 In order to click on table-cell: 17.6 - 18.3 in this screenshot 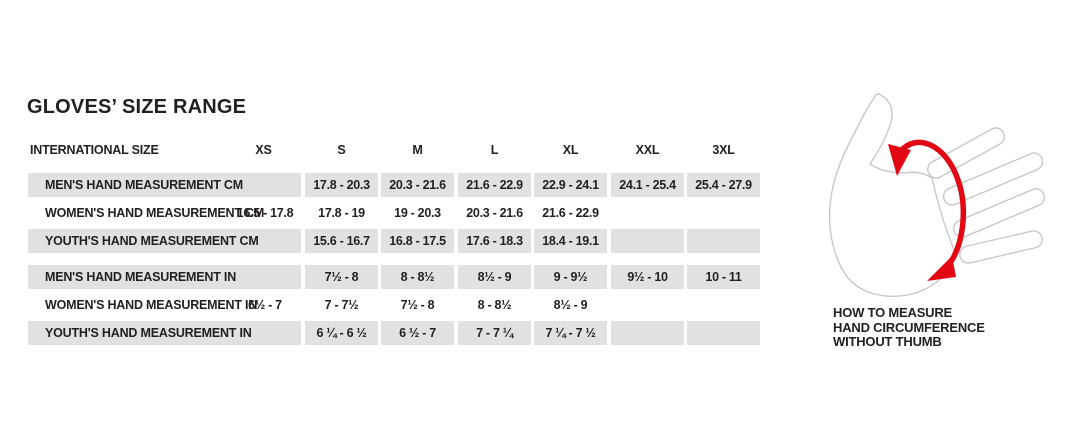, I will do `click(494, 241)`.